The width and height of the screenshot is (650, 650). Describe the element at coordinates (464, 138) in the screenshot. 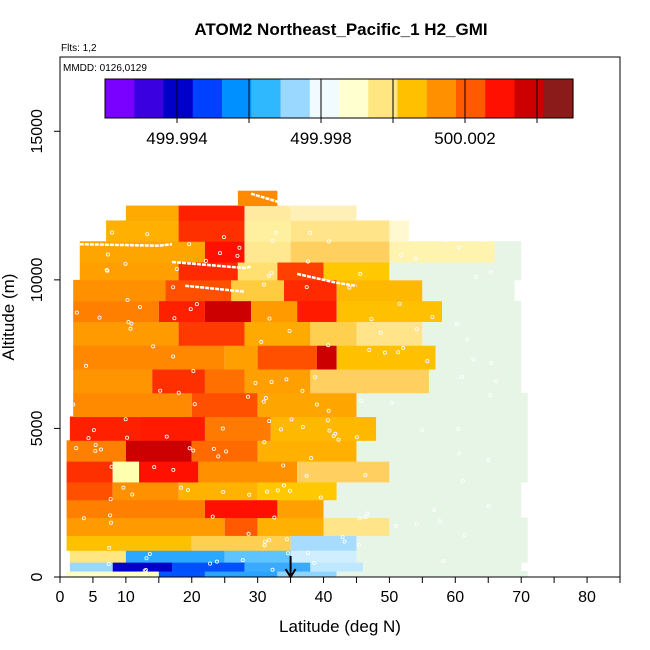

I see `colorbar-tick-label: 500.002` at that location.